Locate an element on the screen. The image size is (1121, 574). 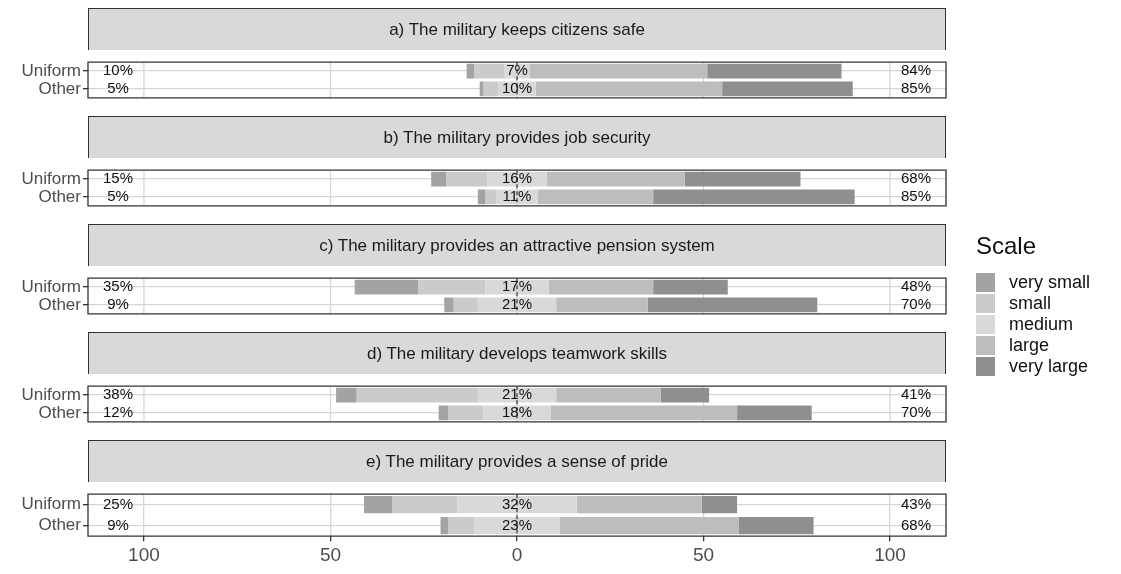
legend-label: very large is located at coordinates (1049, 366).